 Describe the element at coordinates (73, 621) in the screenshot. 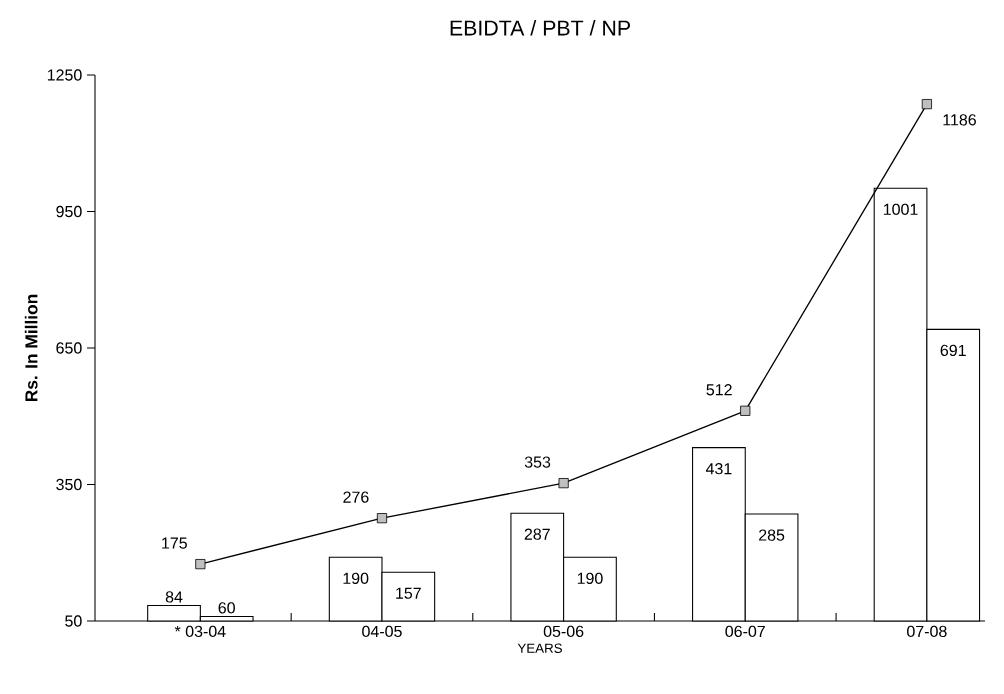

I see `y-tick-label: 50` at that location.